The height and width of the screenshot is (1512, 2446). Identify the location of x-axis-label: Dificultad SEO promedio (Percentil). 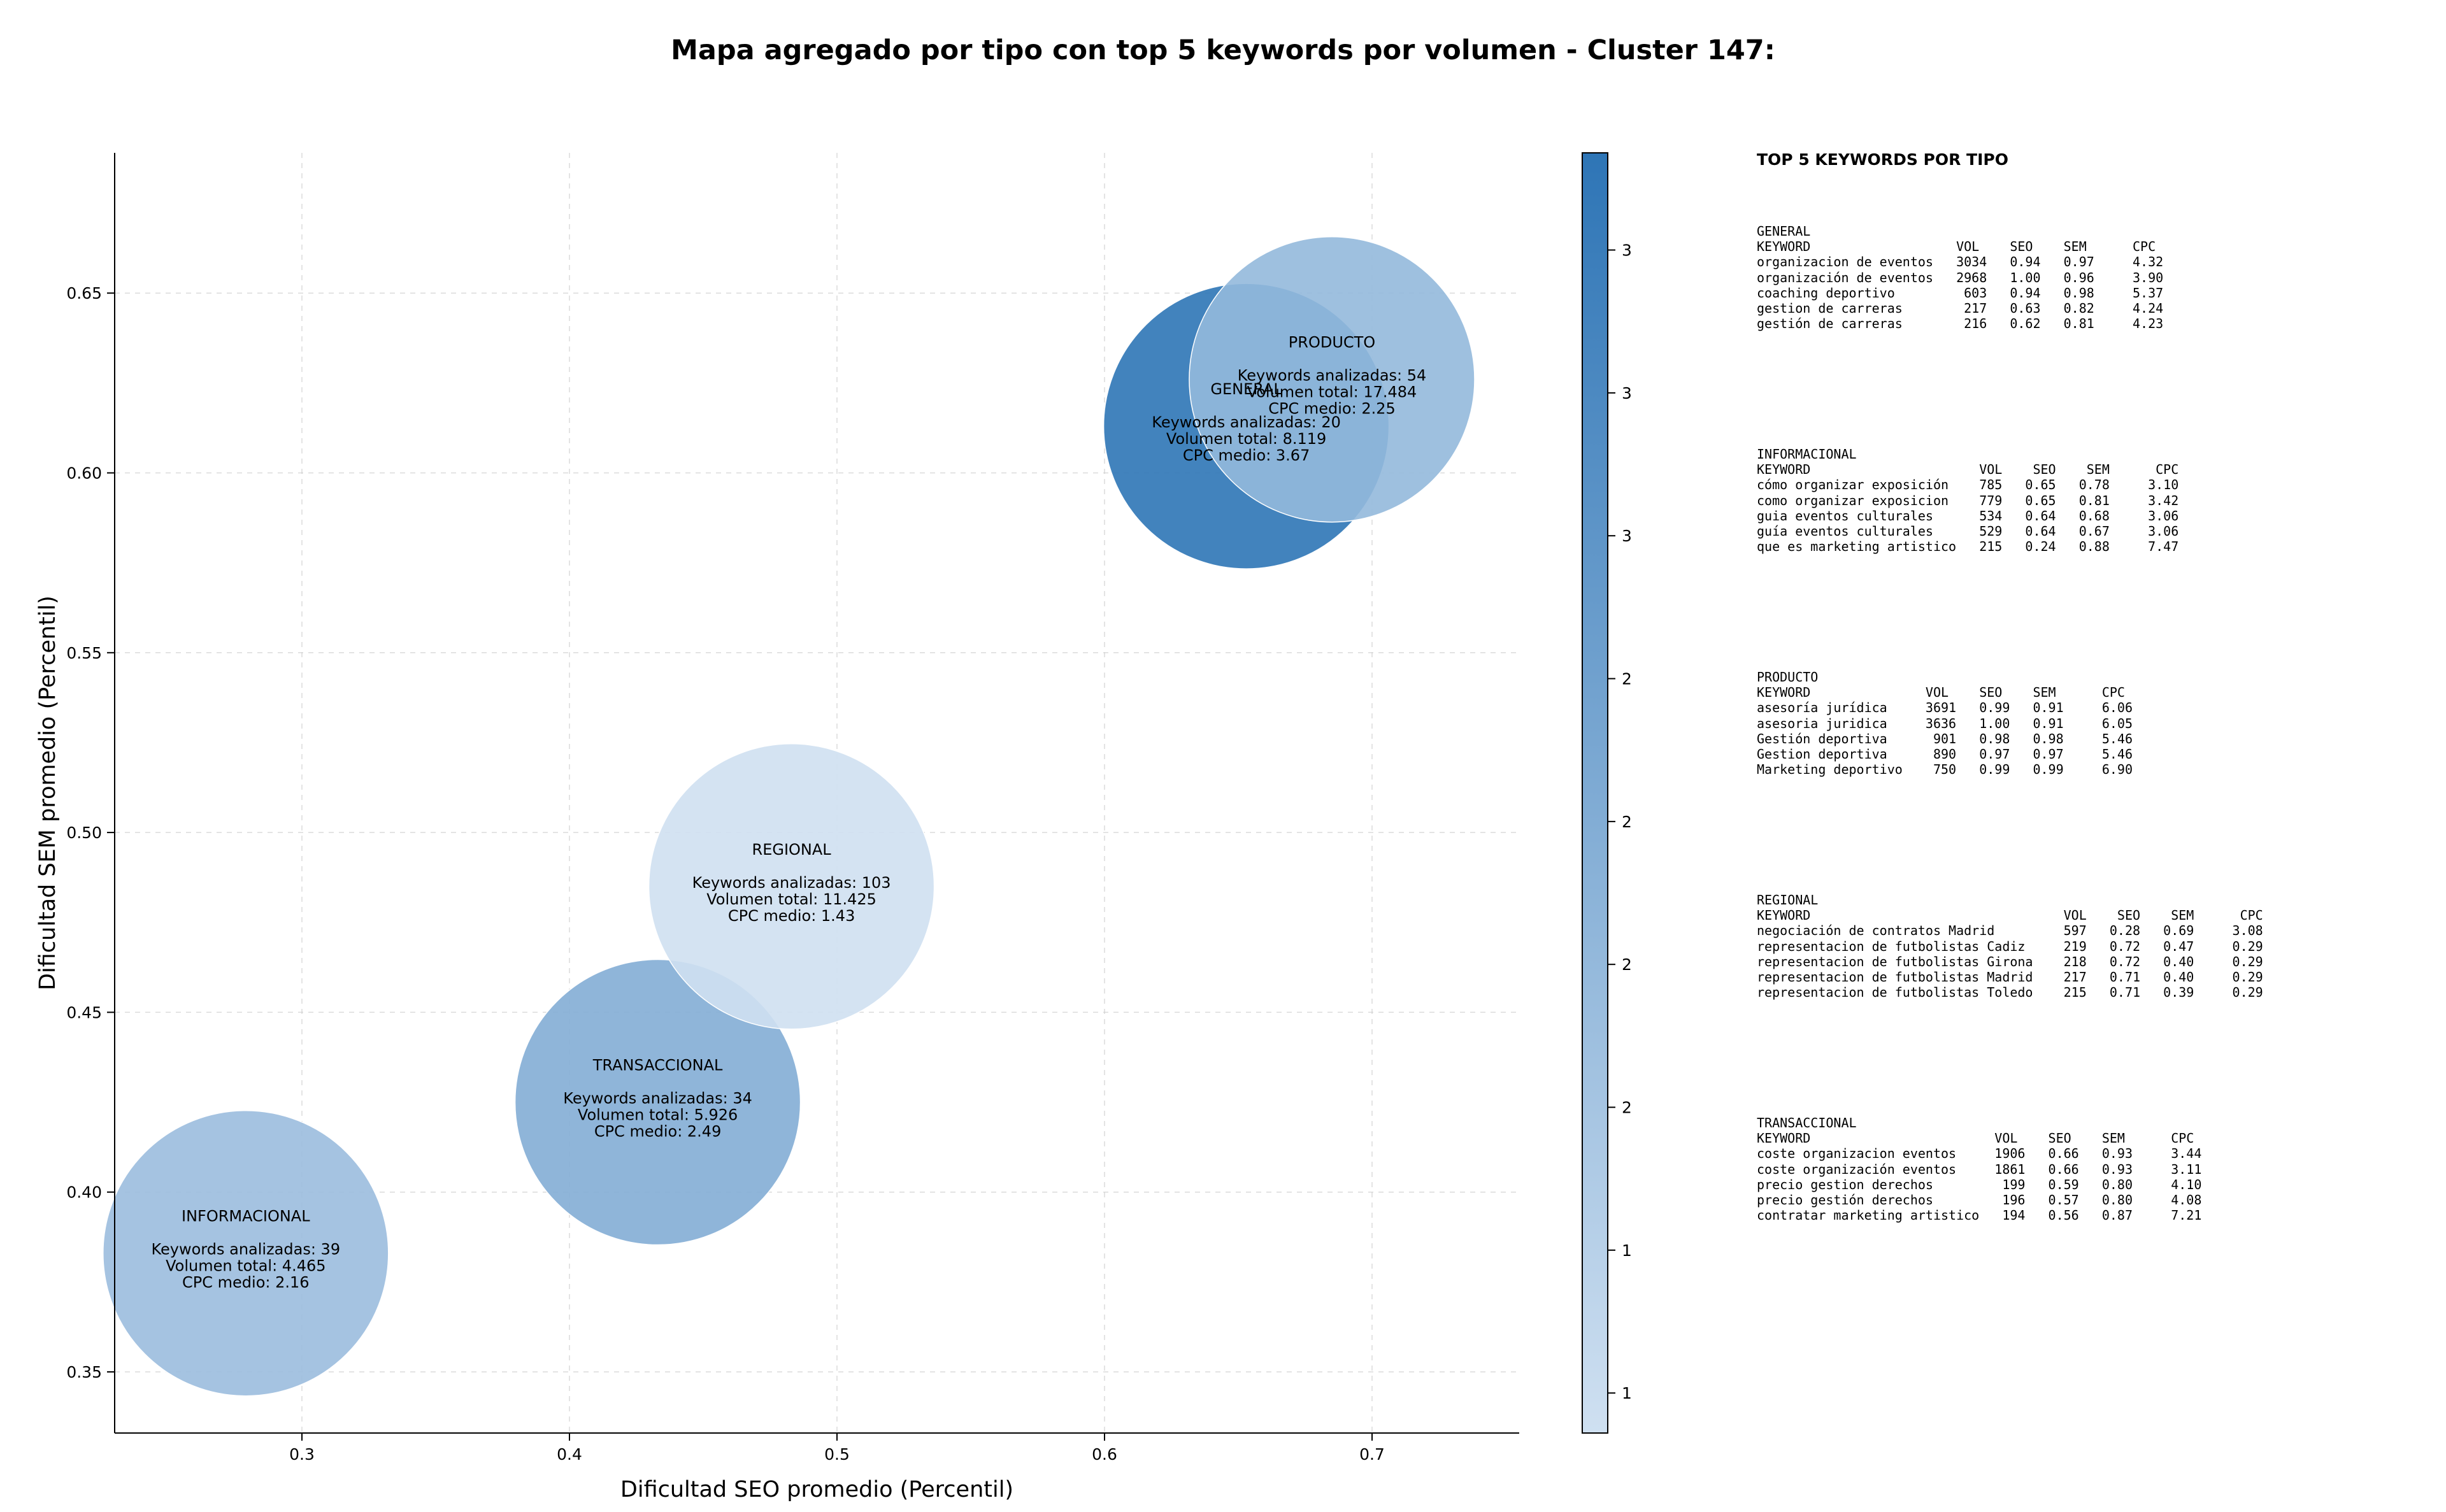
(816, 1489).